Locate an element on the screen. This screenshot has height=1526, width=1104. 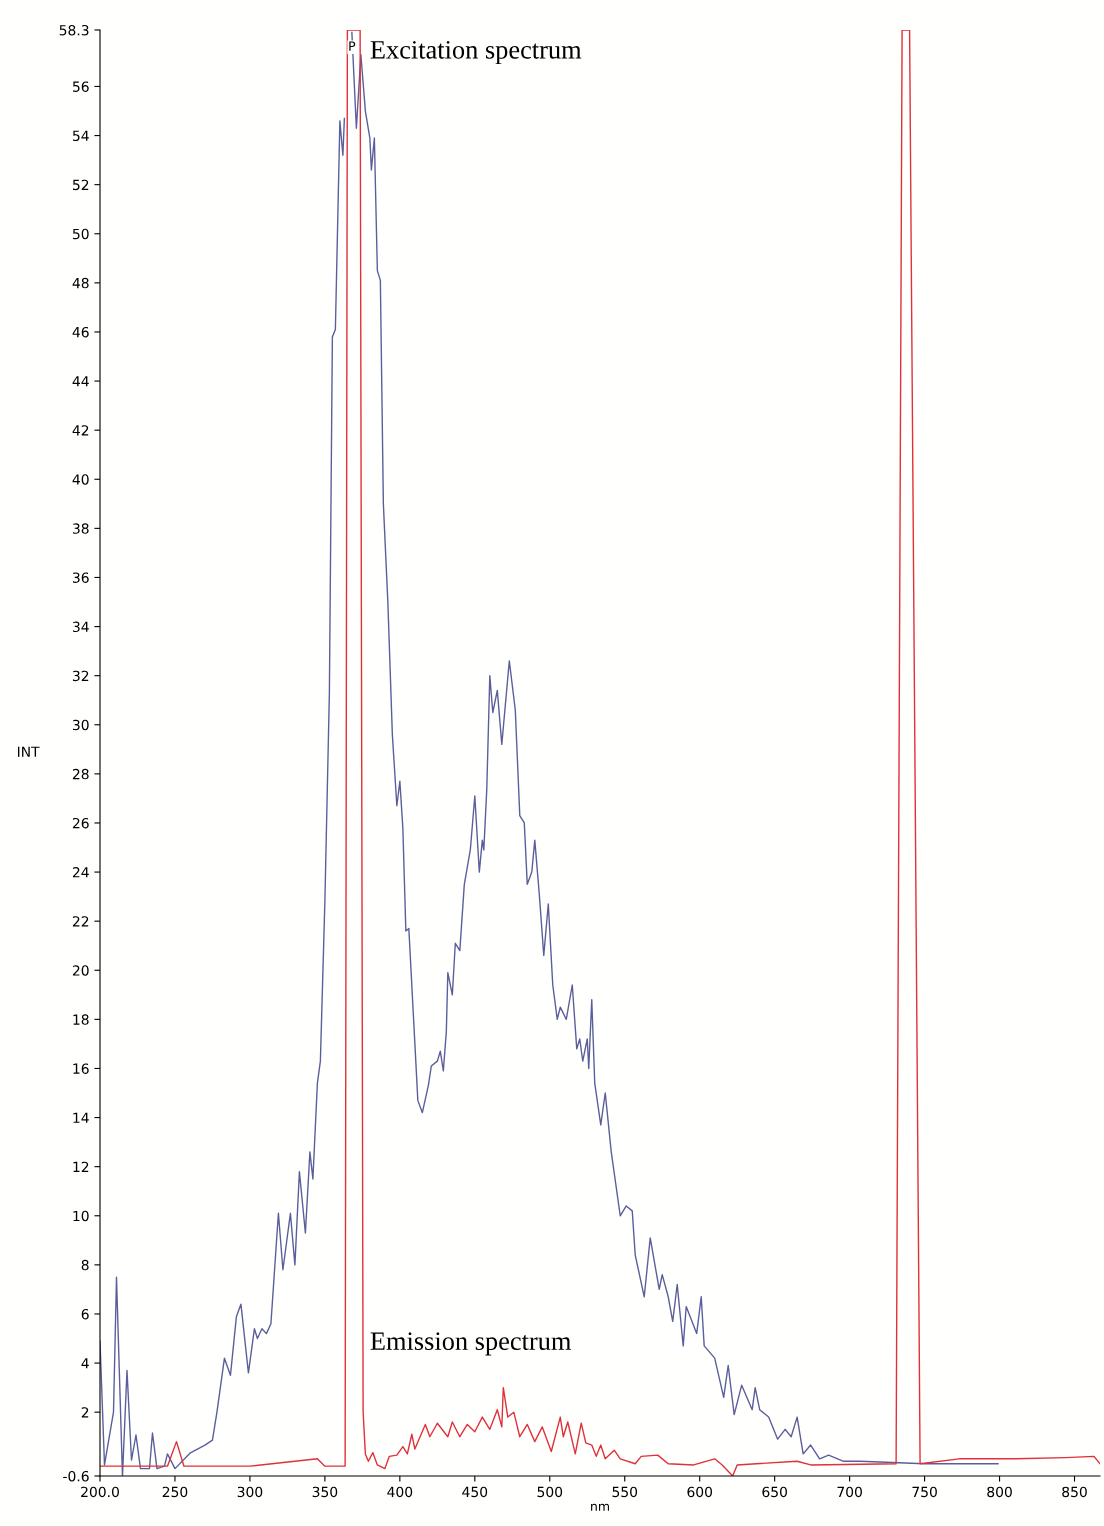
y-tick-label: 18 is located at coordinates (81, 1019).